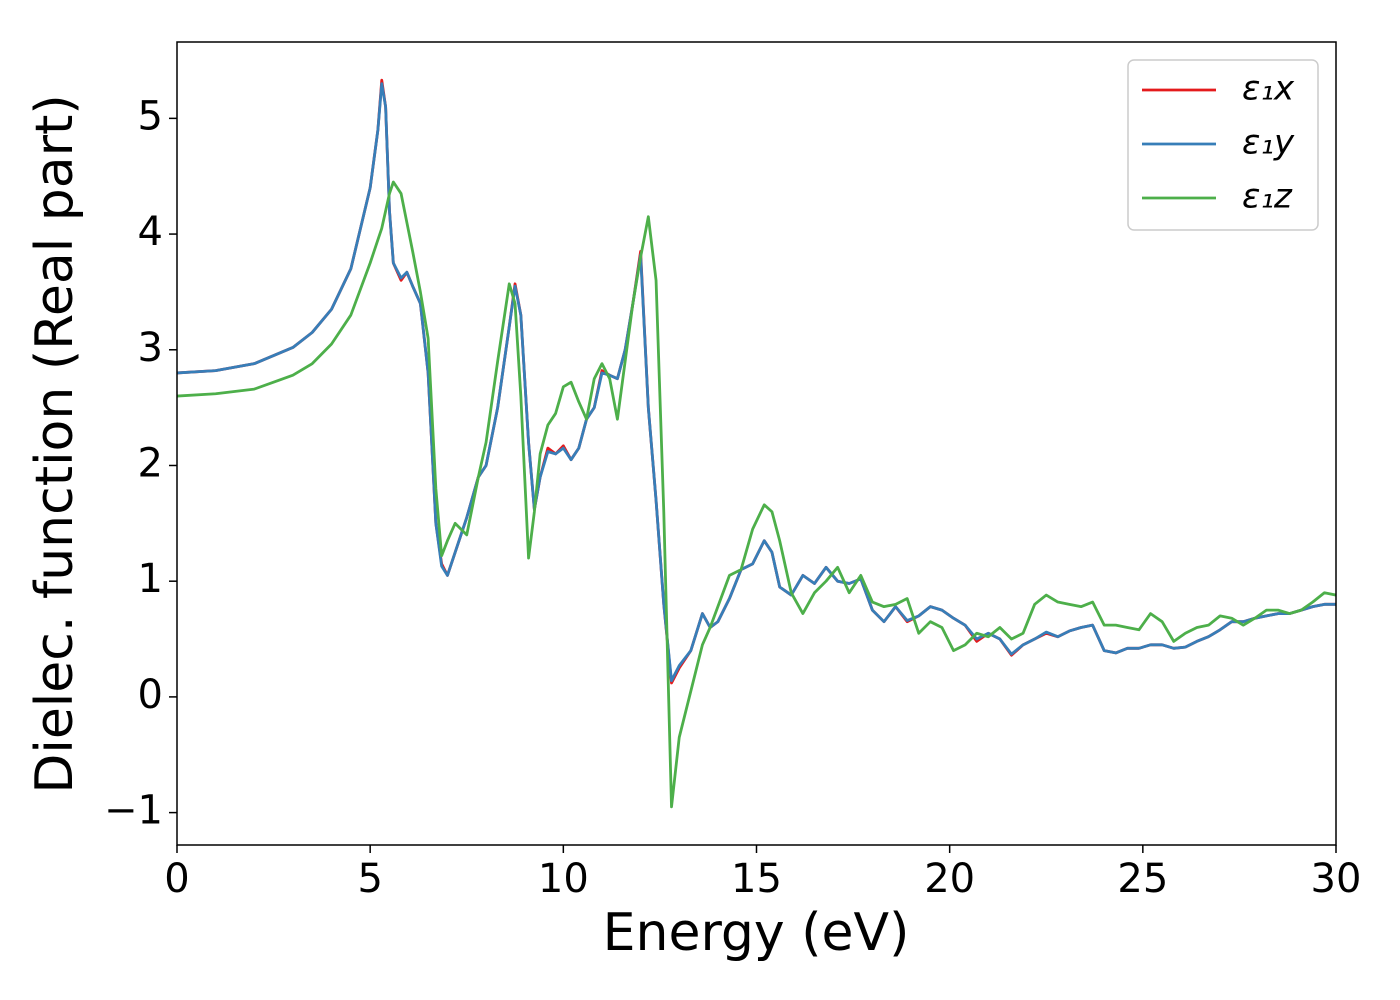 The image size is (1400, 1000). I want to click on y-tick-label: 3, so click(150, 348).